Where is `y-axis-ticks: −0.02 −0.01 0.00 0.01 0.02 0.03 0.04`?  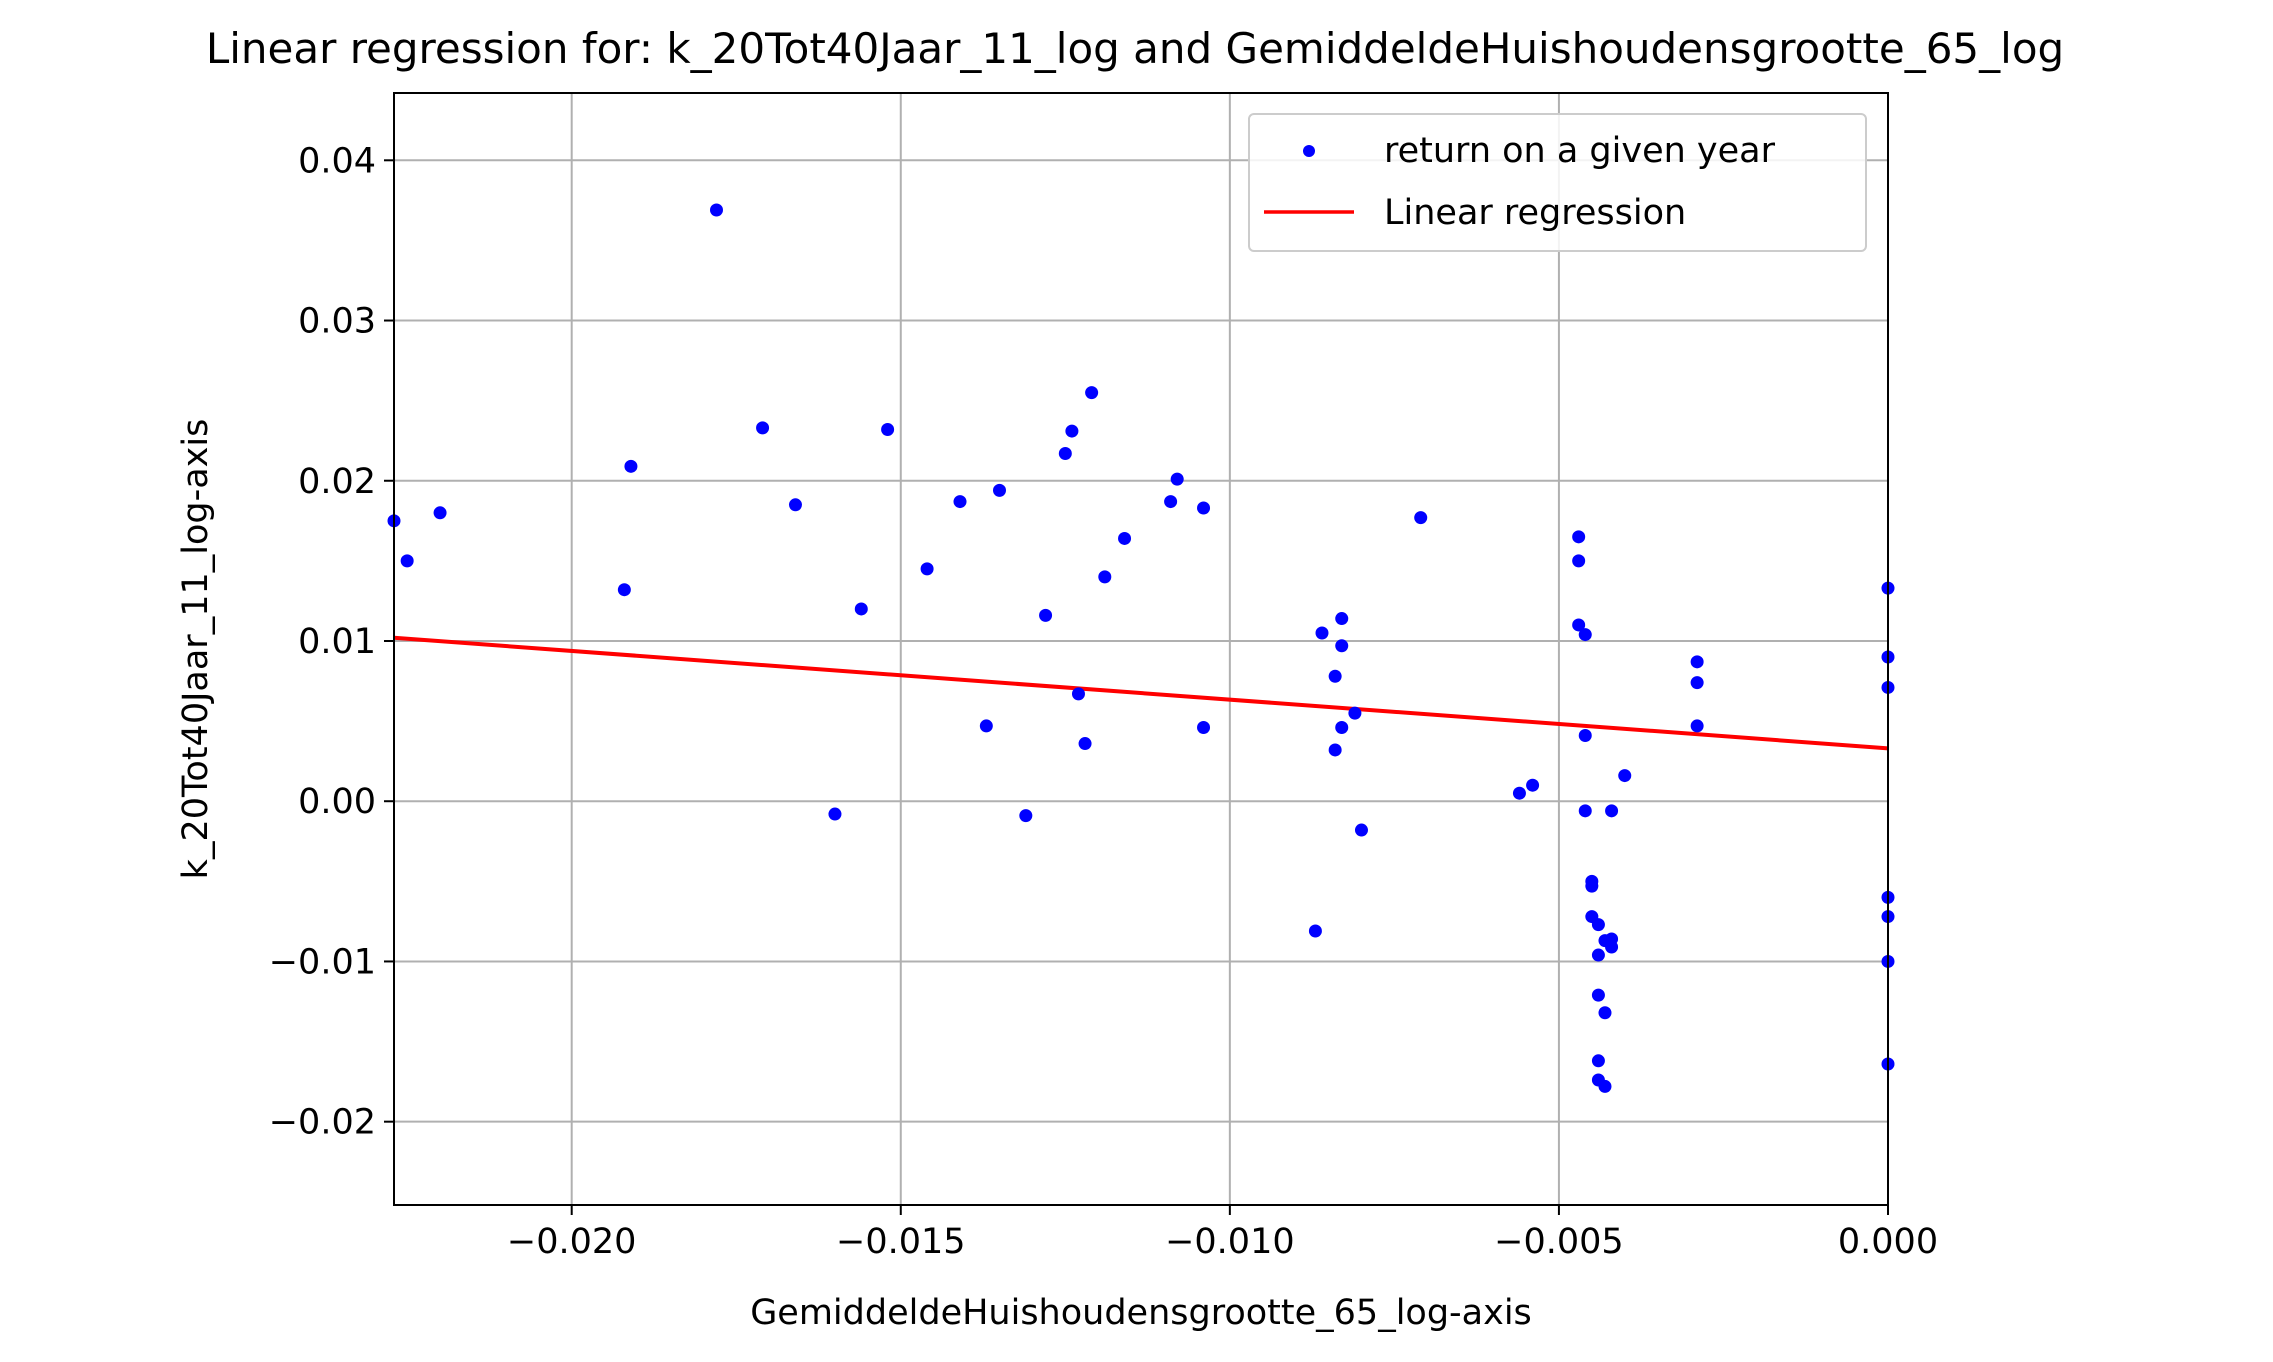 y-axis-ticks: −0.02 −0.01 0.00 0.01 0.02 0.03 0.04 is located at coordinates (331, 642).